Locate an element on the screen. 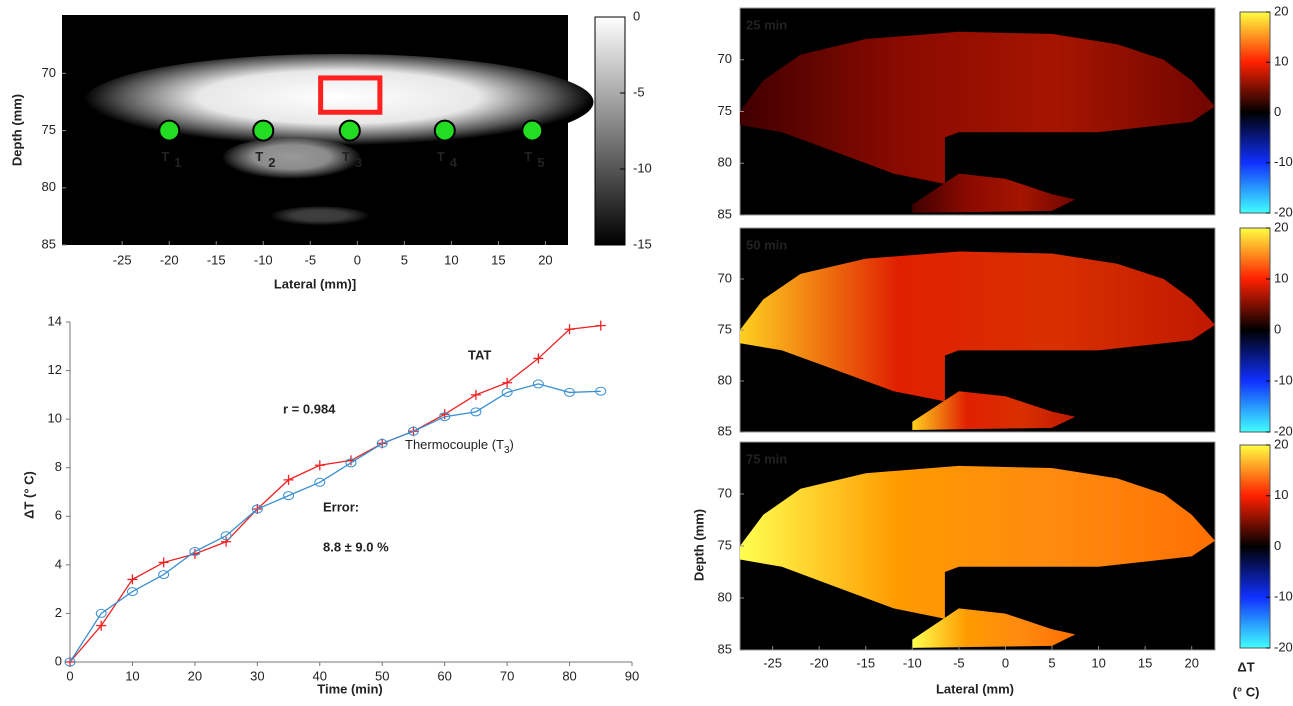  x-tick-label: 20 is located at coordinates (195, 675).